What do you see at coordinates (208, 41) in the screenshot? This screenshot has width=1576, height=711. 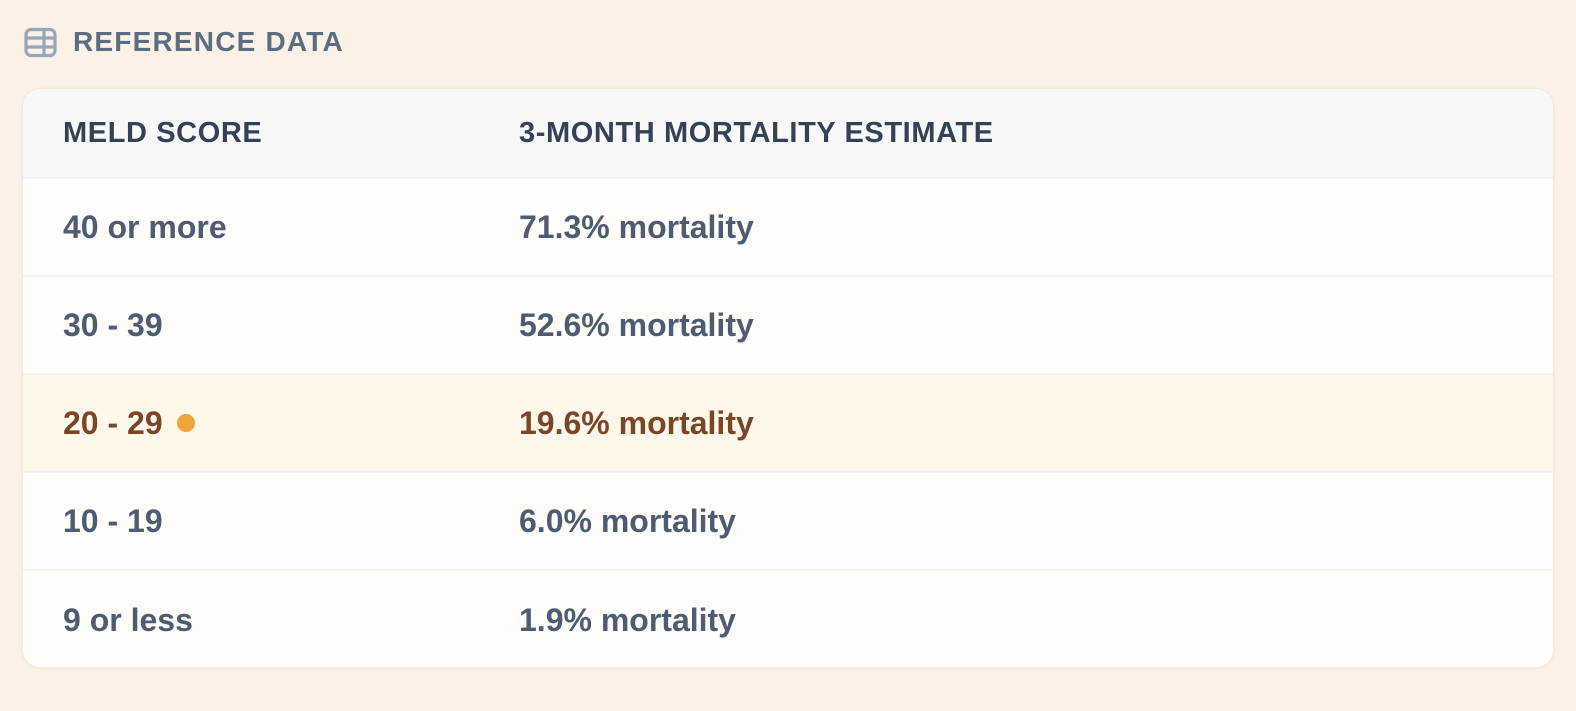 I see `section-title: REFERENCE DATA` at bounding box center [208, 41].